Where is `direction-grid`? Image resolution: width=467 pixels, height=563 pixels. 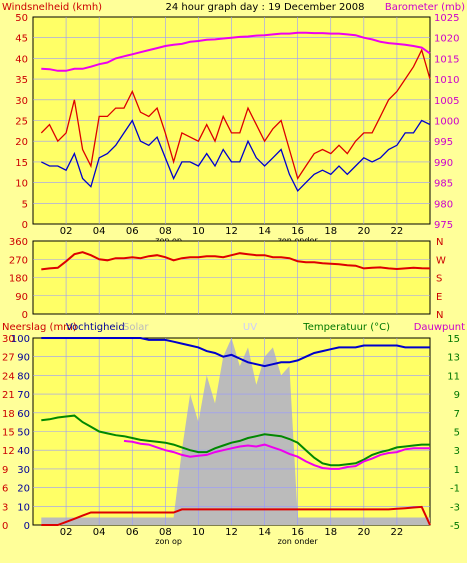
direction-grid is located at coordinates (231, 277).